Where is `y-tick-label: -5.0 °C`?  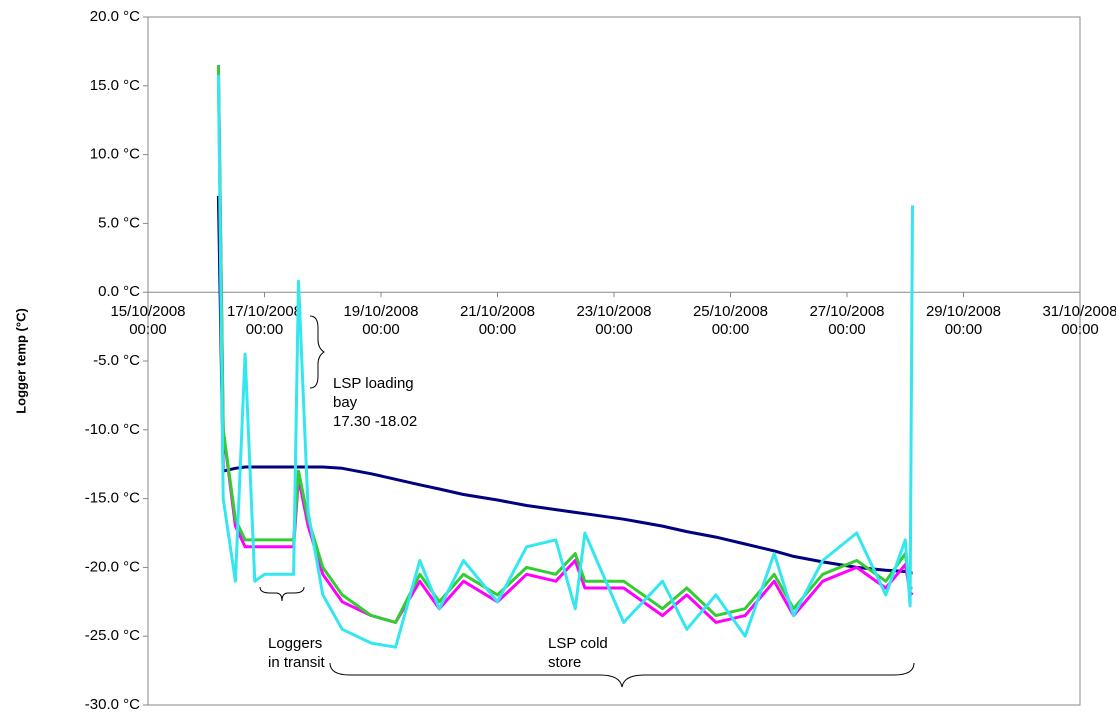 y-tick-label: -5.0 °C is located at coordinates (116, 360).